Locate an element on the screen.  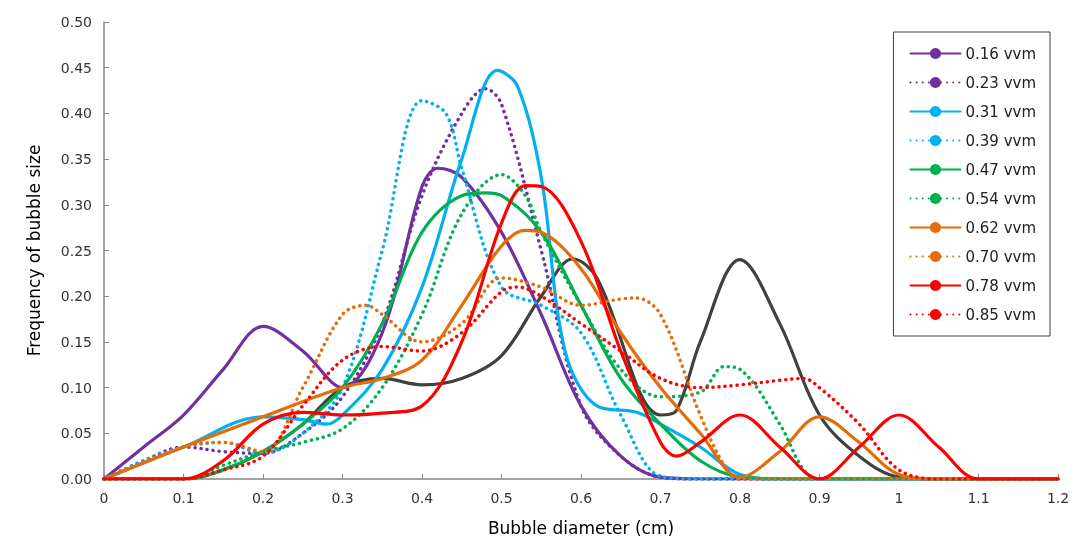
y-tick-label: 0.15 is located at coordinates (76, 341).